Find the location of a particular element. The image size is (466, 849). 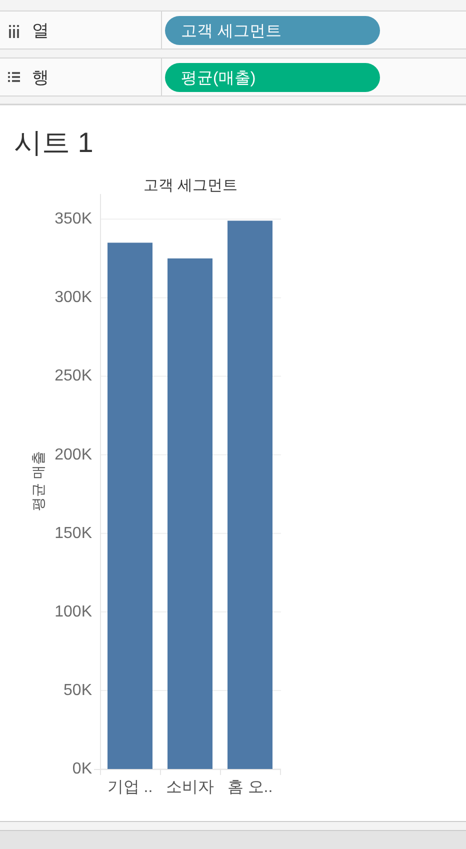

x-tick-label: 홈 오.. is located at coordinates (250, 787).